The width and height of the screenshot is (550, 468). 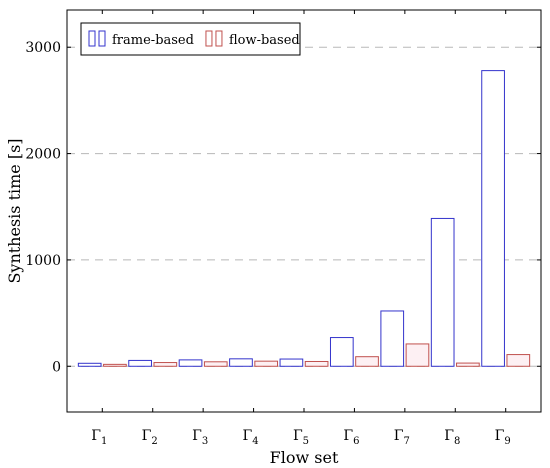 I want to click on legend-label-frame-based: frame-based, so click(x=153, y=40).